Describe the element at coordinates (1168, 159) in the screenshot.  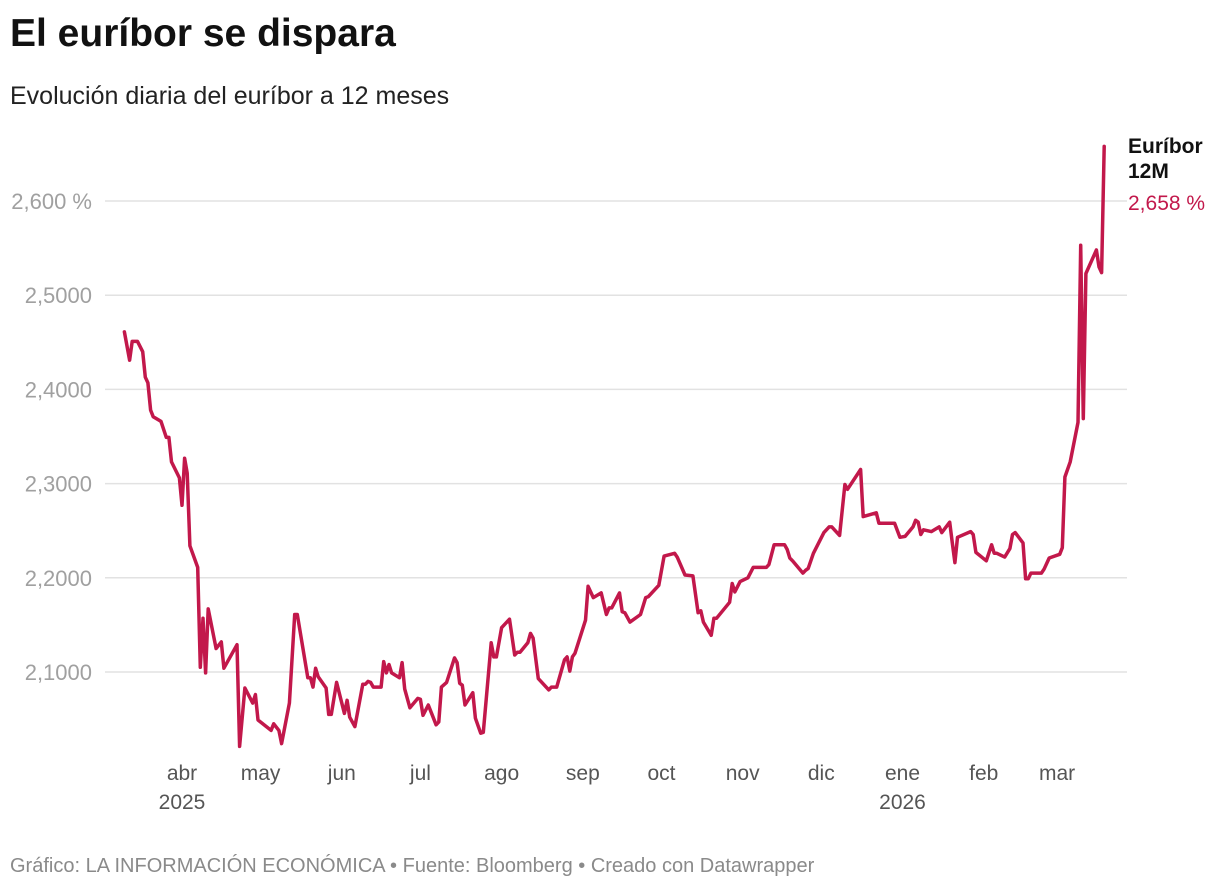
I see `series-label: Euríbor 12M` at that location.